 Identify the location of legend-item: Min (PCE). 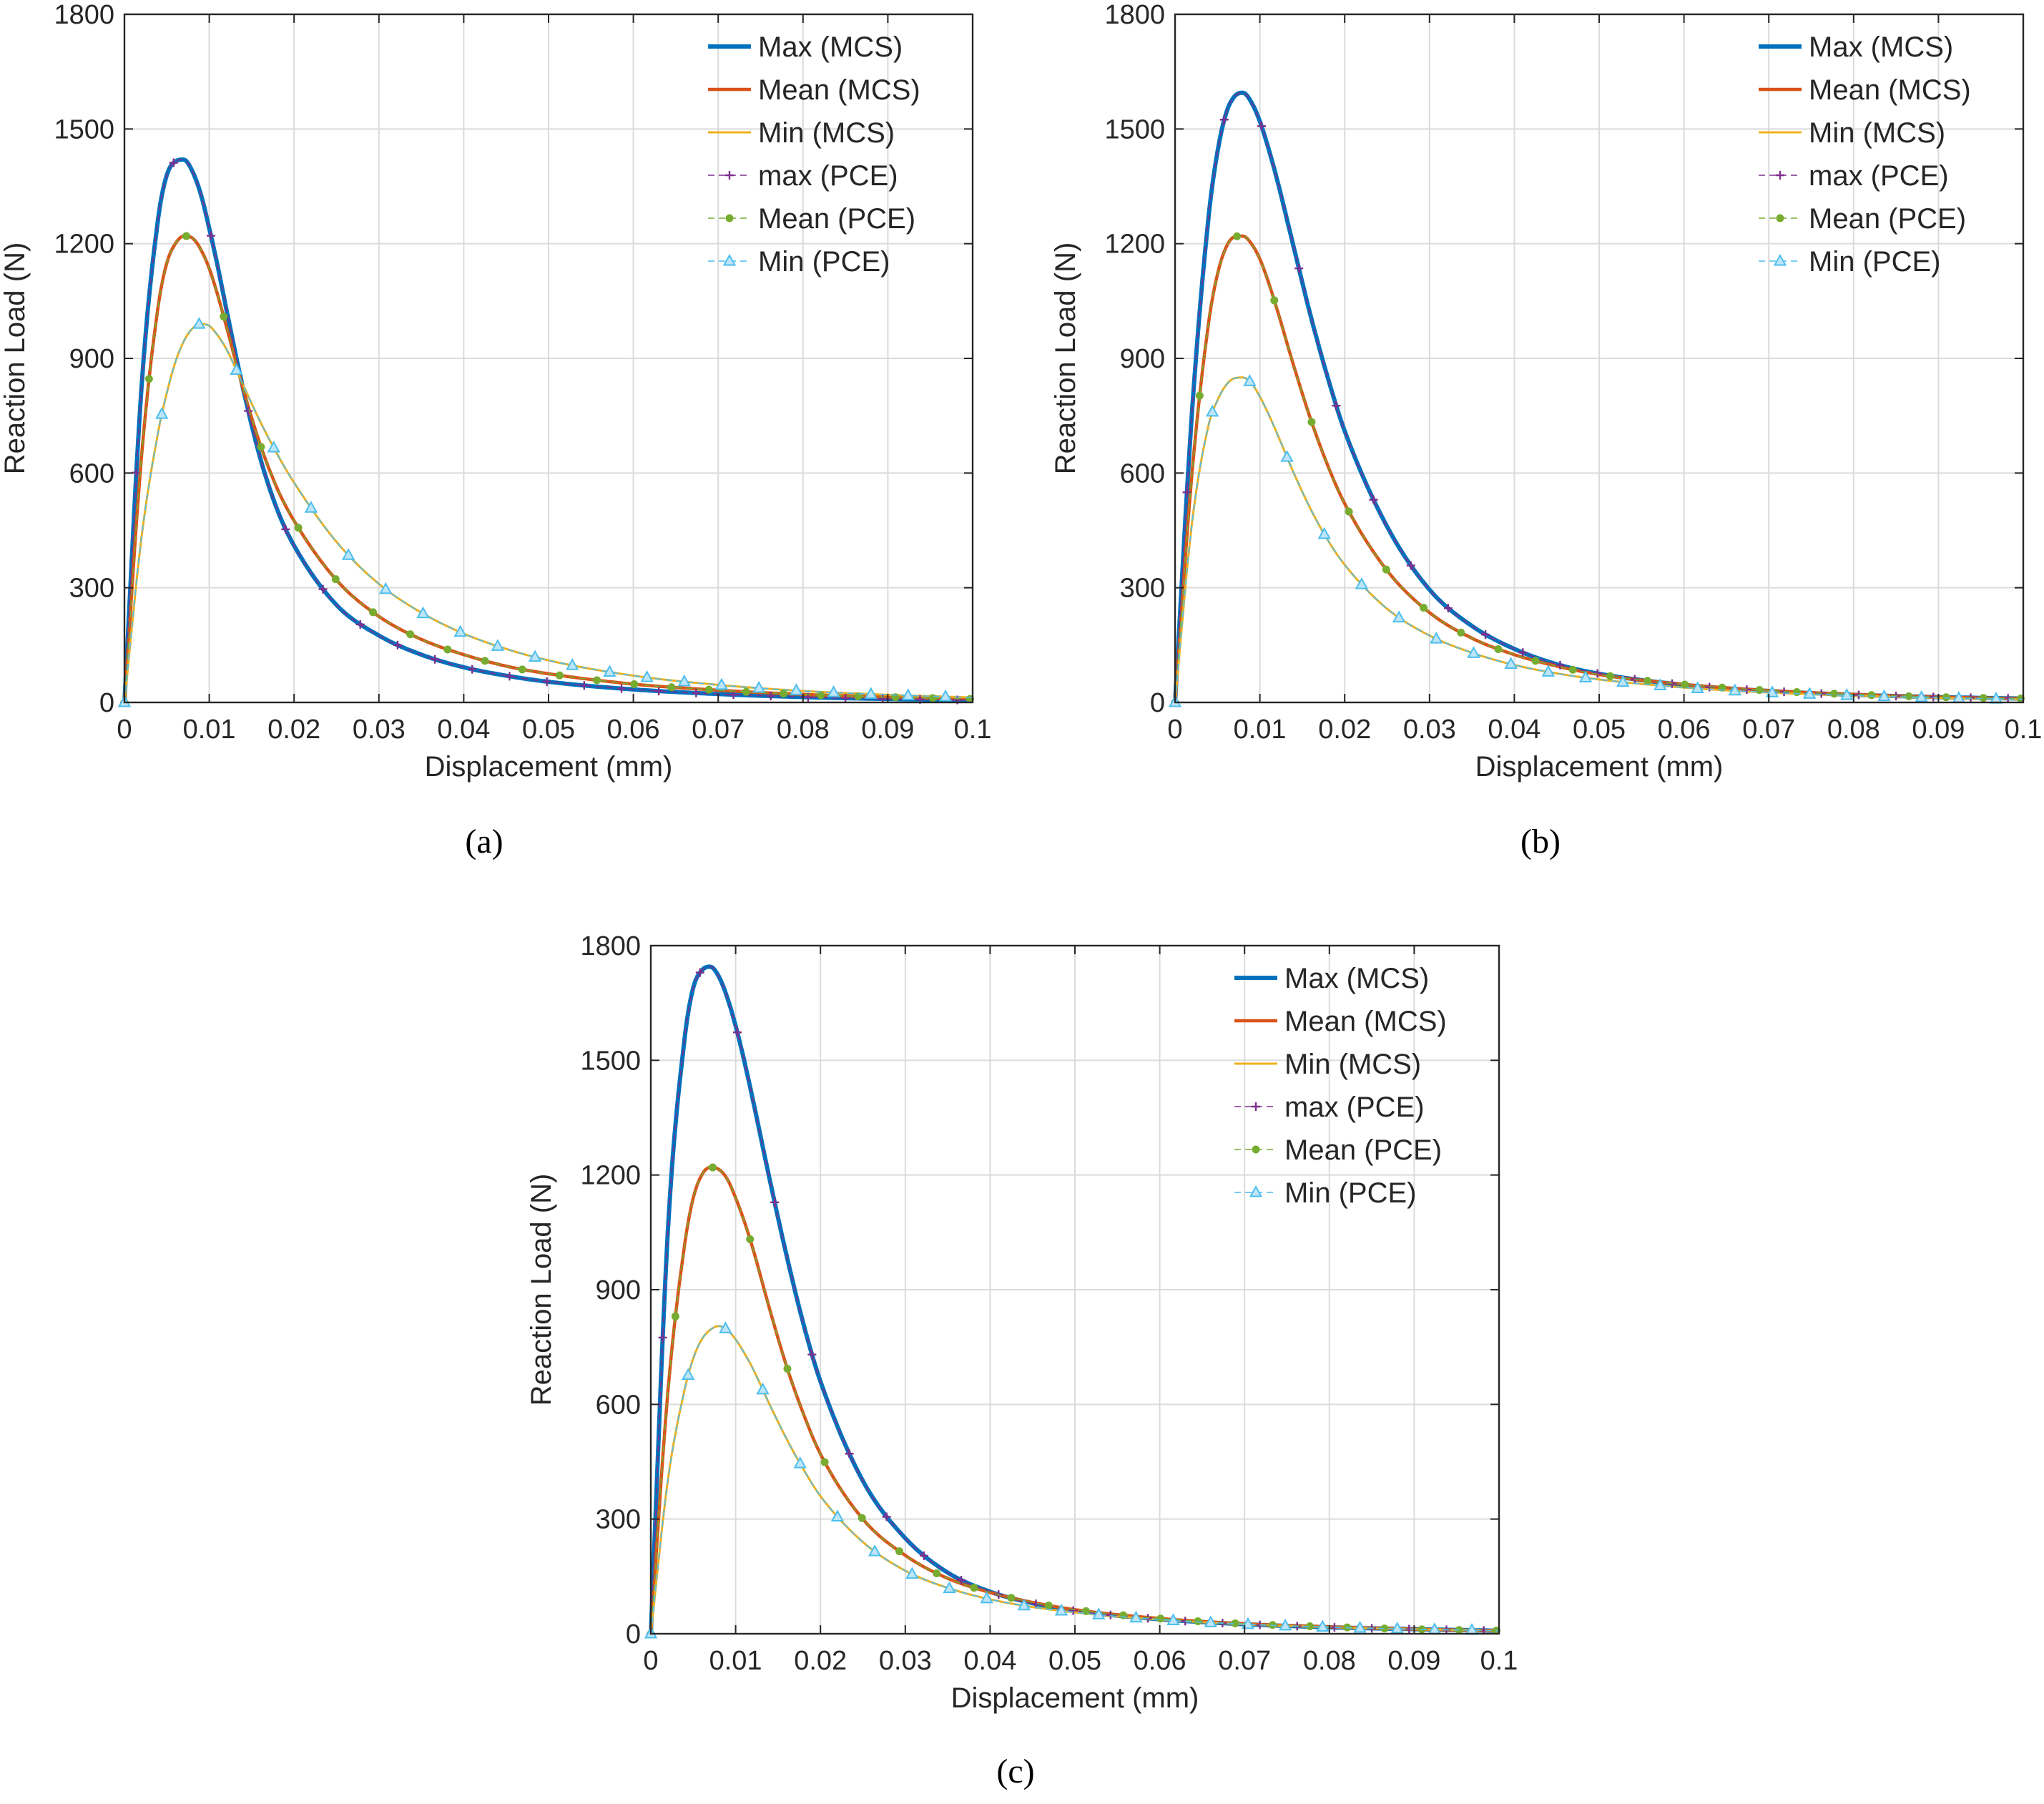
(1849, 262).